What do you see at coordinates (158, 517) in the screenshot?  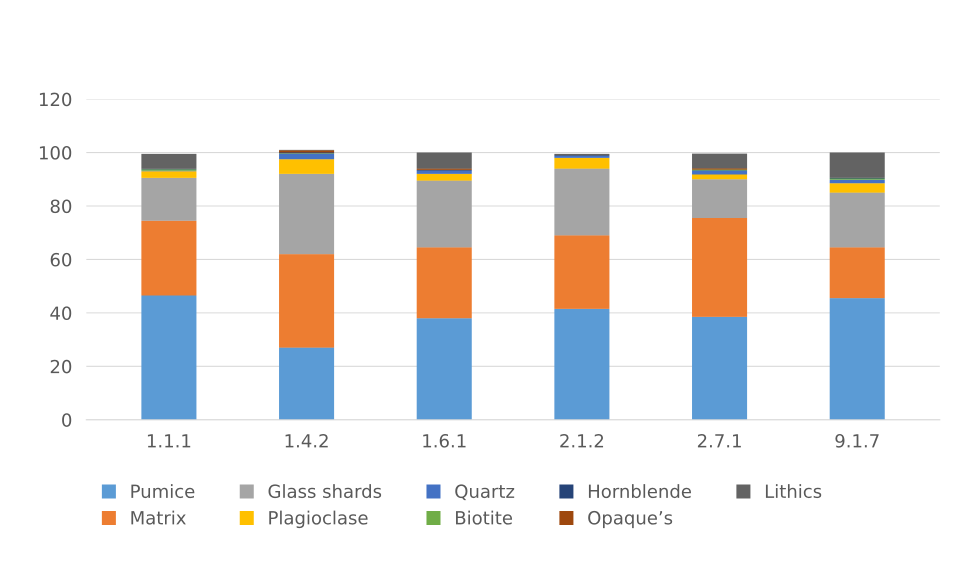 I see `legend-label: Matrix` at bounding box center [158, 517].